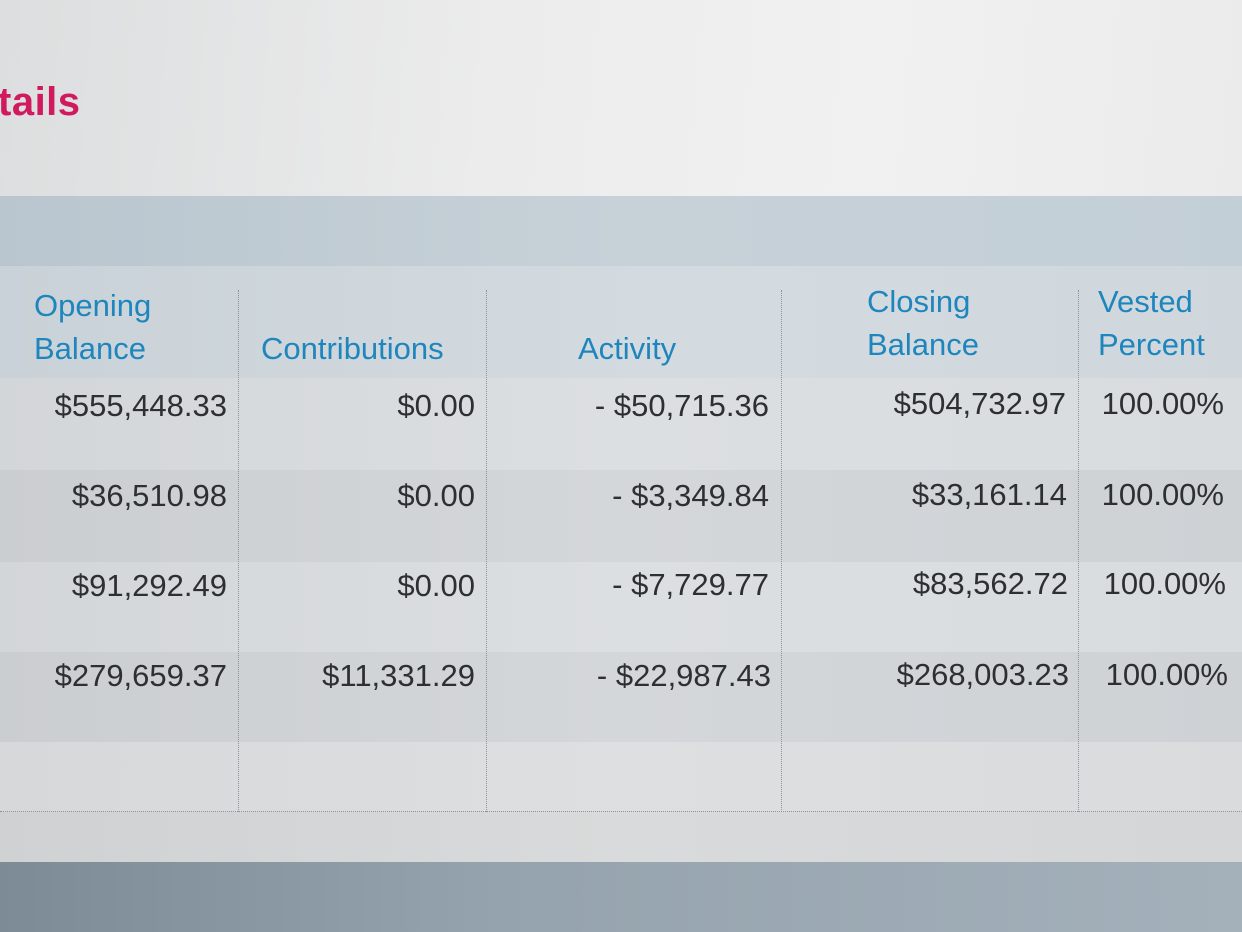  I want to click on table-empty-footer, so click(621, 777).